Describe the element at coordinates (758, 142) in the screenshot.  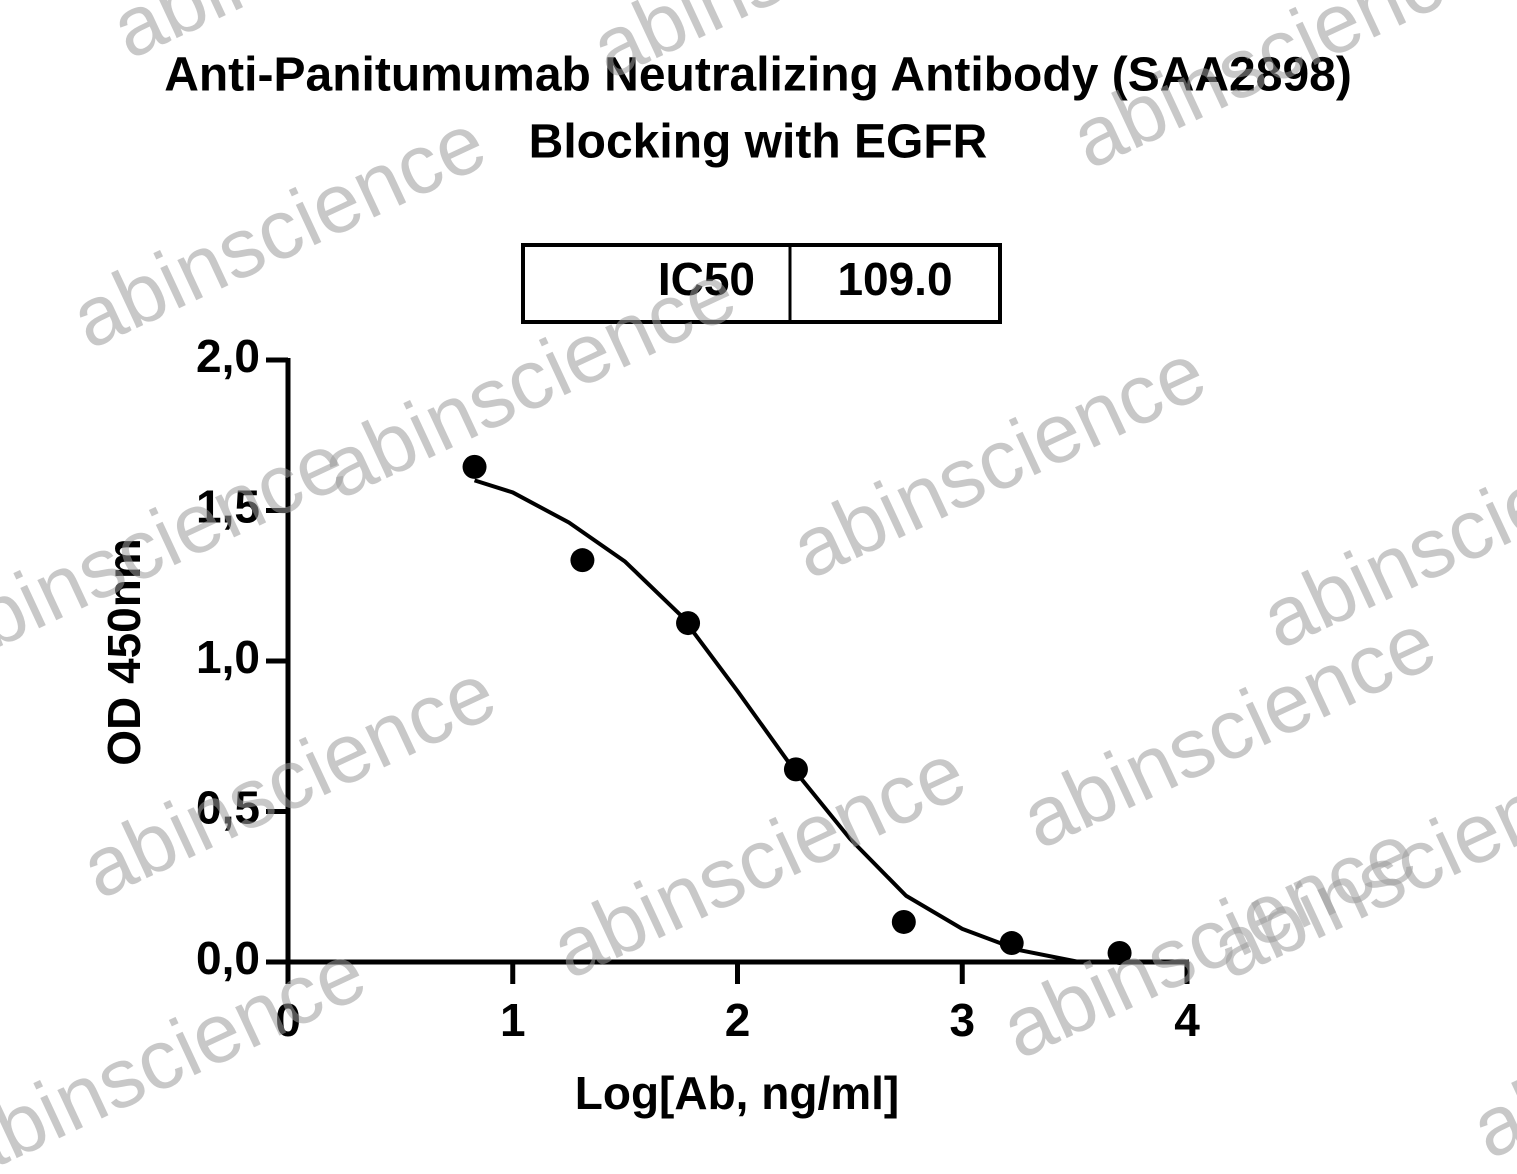
I see `chart-title: Blocking with EGFR` at that location.